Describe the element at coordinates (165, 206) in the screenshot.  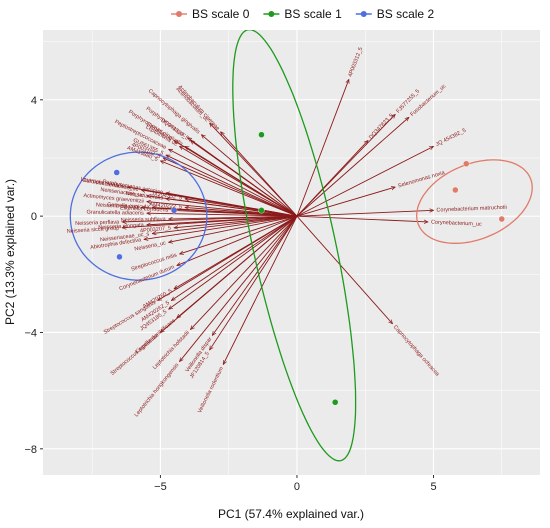
I see `loading-label: AM420222_5` at that location.